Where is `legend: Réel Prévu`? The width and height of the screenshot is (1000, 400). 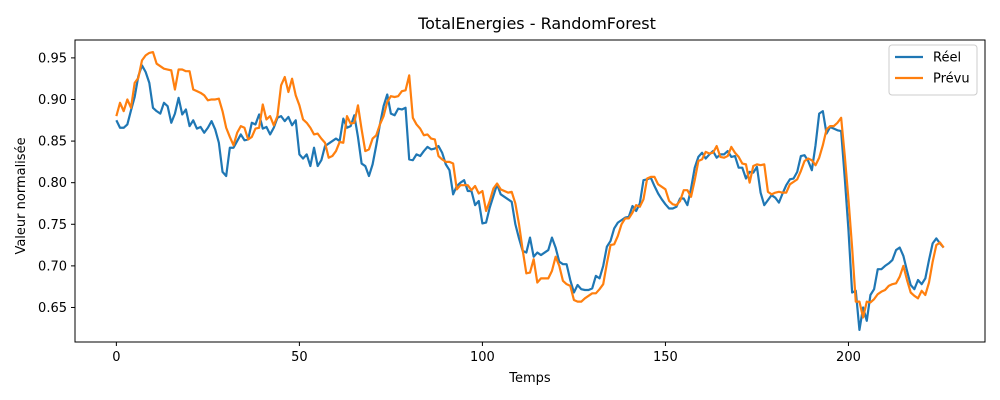
legend: Réel Prévu is located at coordinates (933, 70).